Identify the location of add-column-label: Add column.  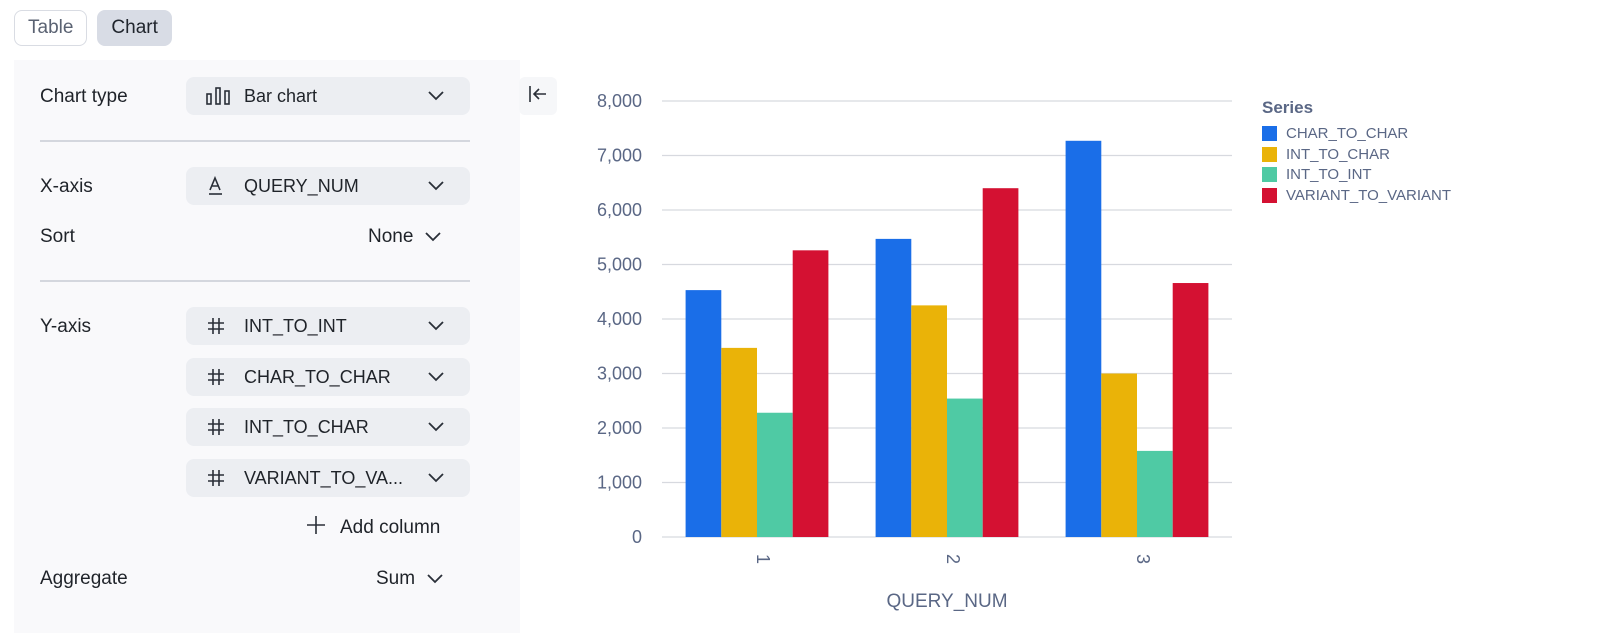
(390, 527).